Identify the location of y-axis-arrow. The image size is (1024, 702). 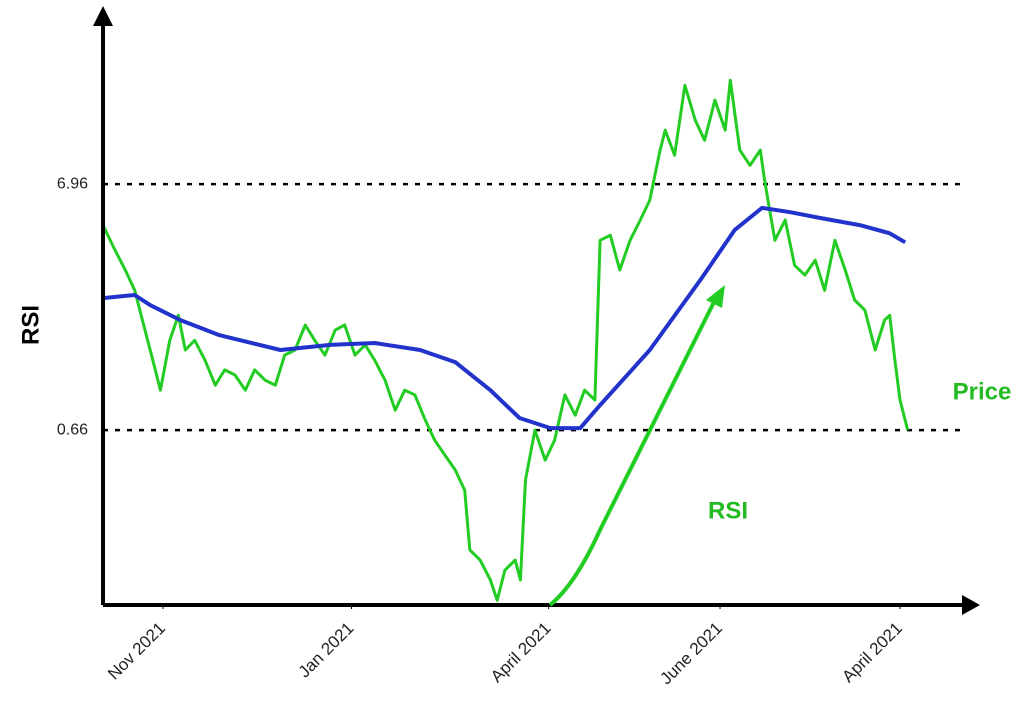
(103, 16).